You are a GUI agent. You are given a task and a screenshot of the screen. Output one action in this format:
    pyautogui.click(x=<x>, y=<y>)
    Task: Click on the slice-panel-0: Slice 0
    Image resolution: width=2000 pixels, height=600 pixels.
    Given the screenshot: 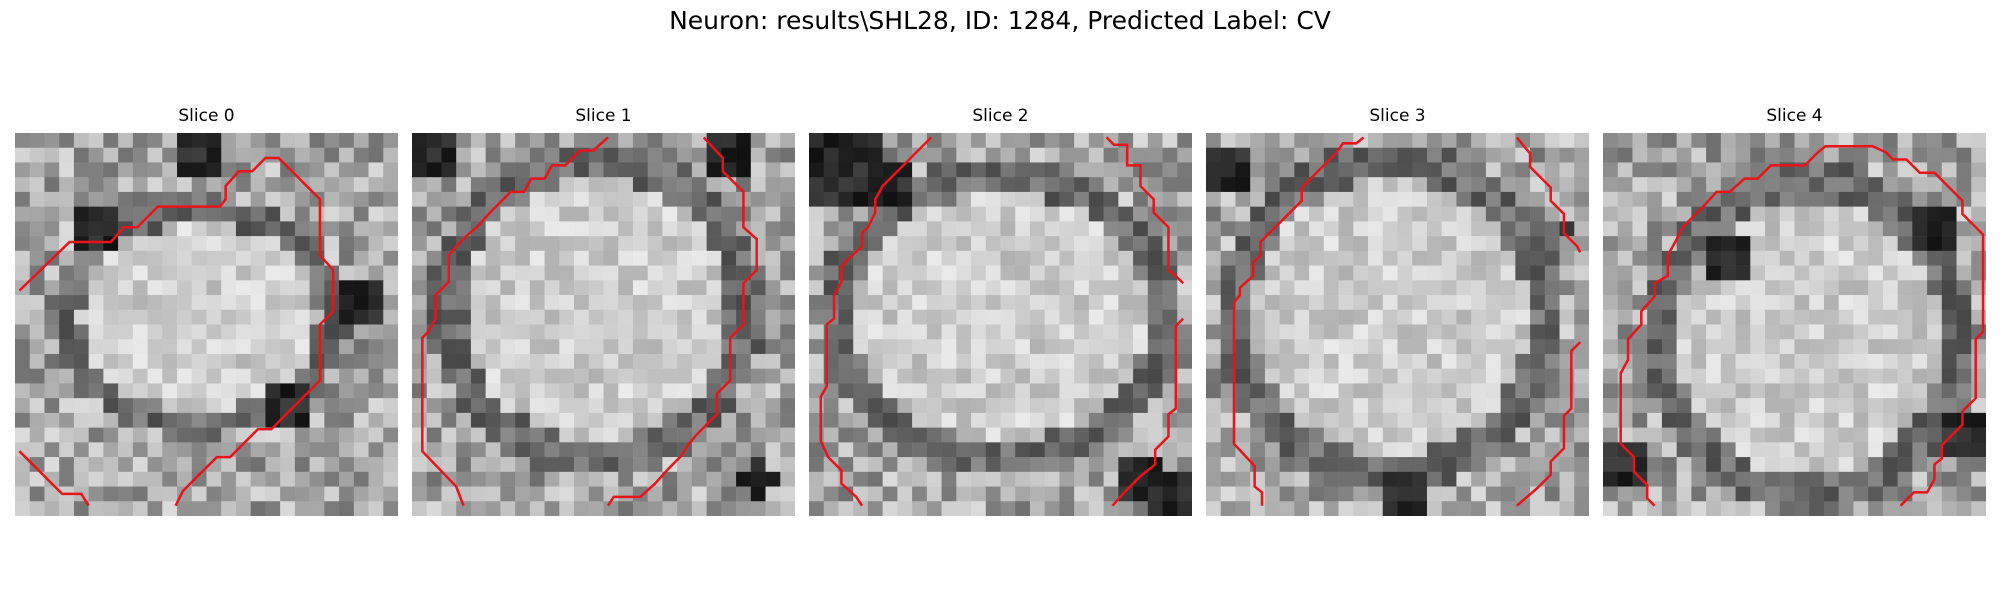 What is the action you would take?
    pyautogui.click(x=206, y=310)
    